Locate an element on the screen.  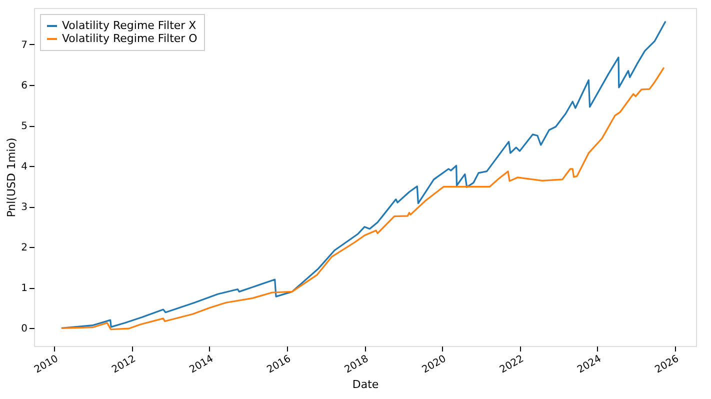
y-axis-title: Pnl(USD 1mio) is located at coordinates (11, 178).